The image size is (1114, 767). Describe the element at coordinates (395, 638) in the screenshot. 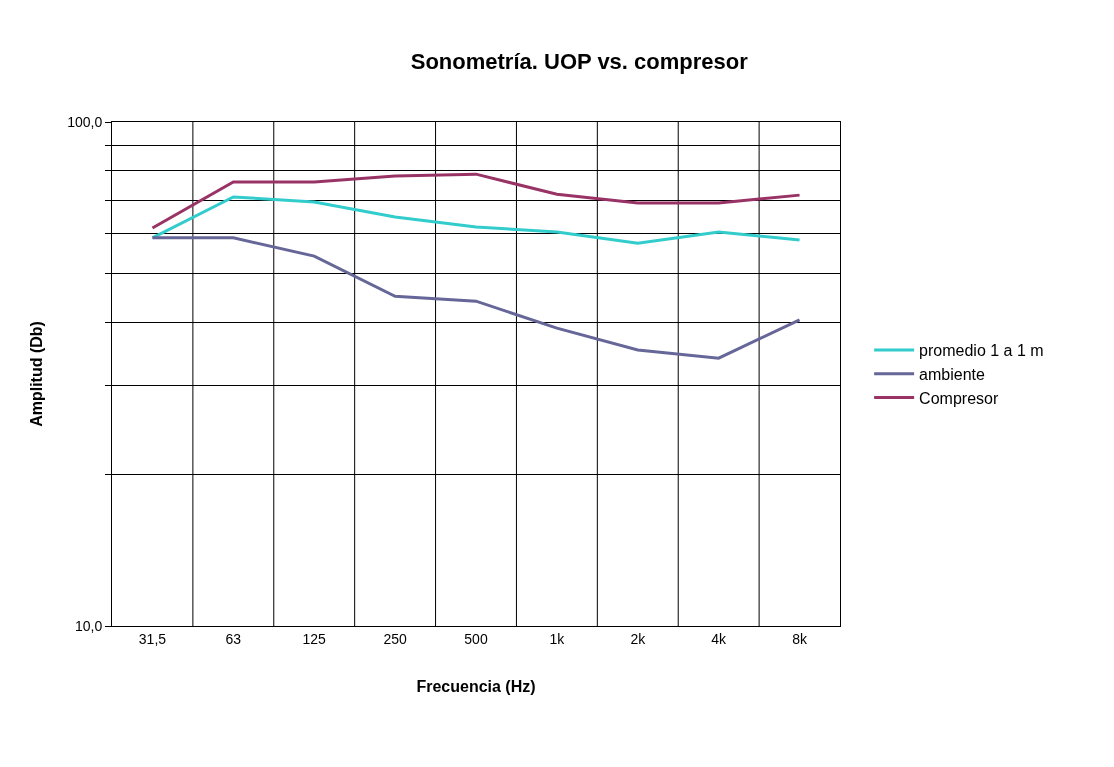

I see `x-tick-label: 250` at that location.